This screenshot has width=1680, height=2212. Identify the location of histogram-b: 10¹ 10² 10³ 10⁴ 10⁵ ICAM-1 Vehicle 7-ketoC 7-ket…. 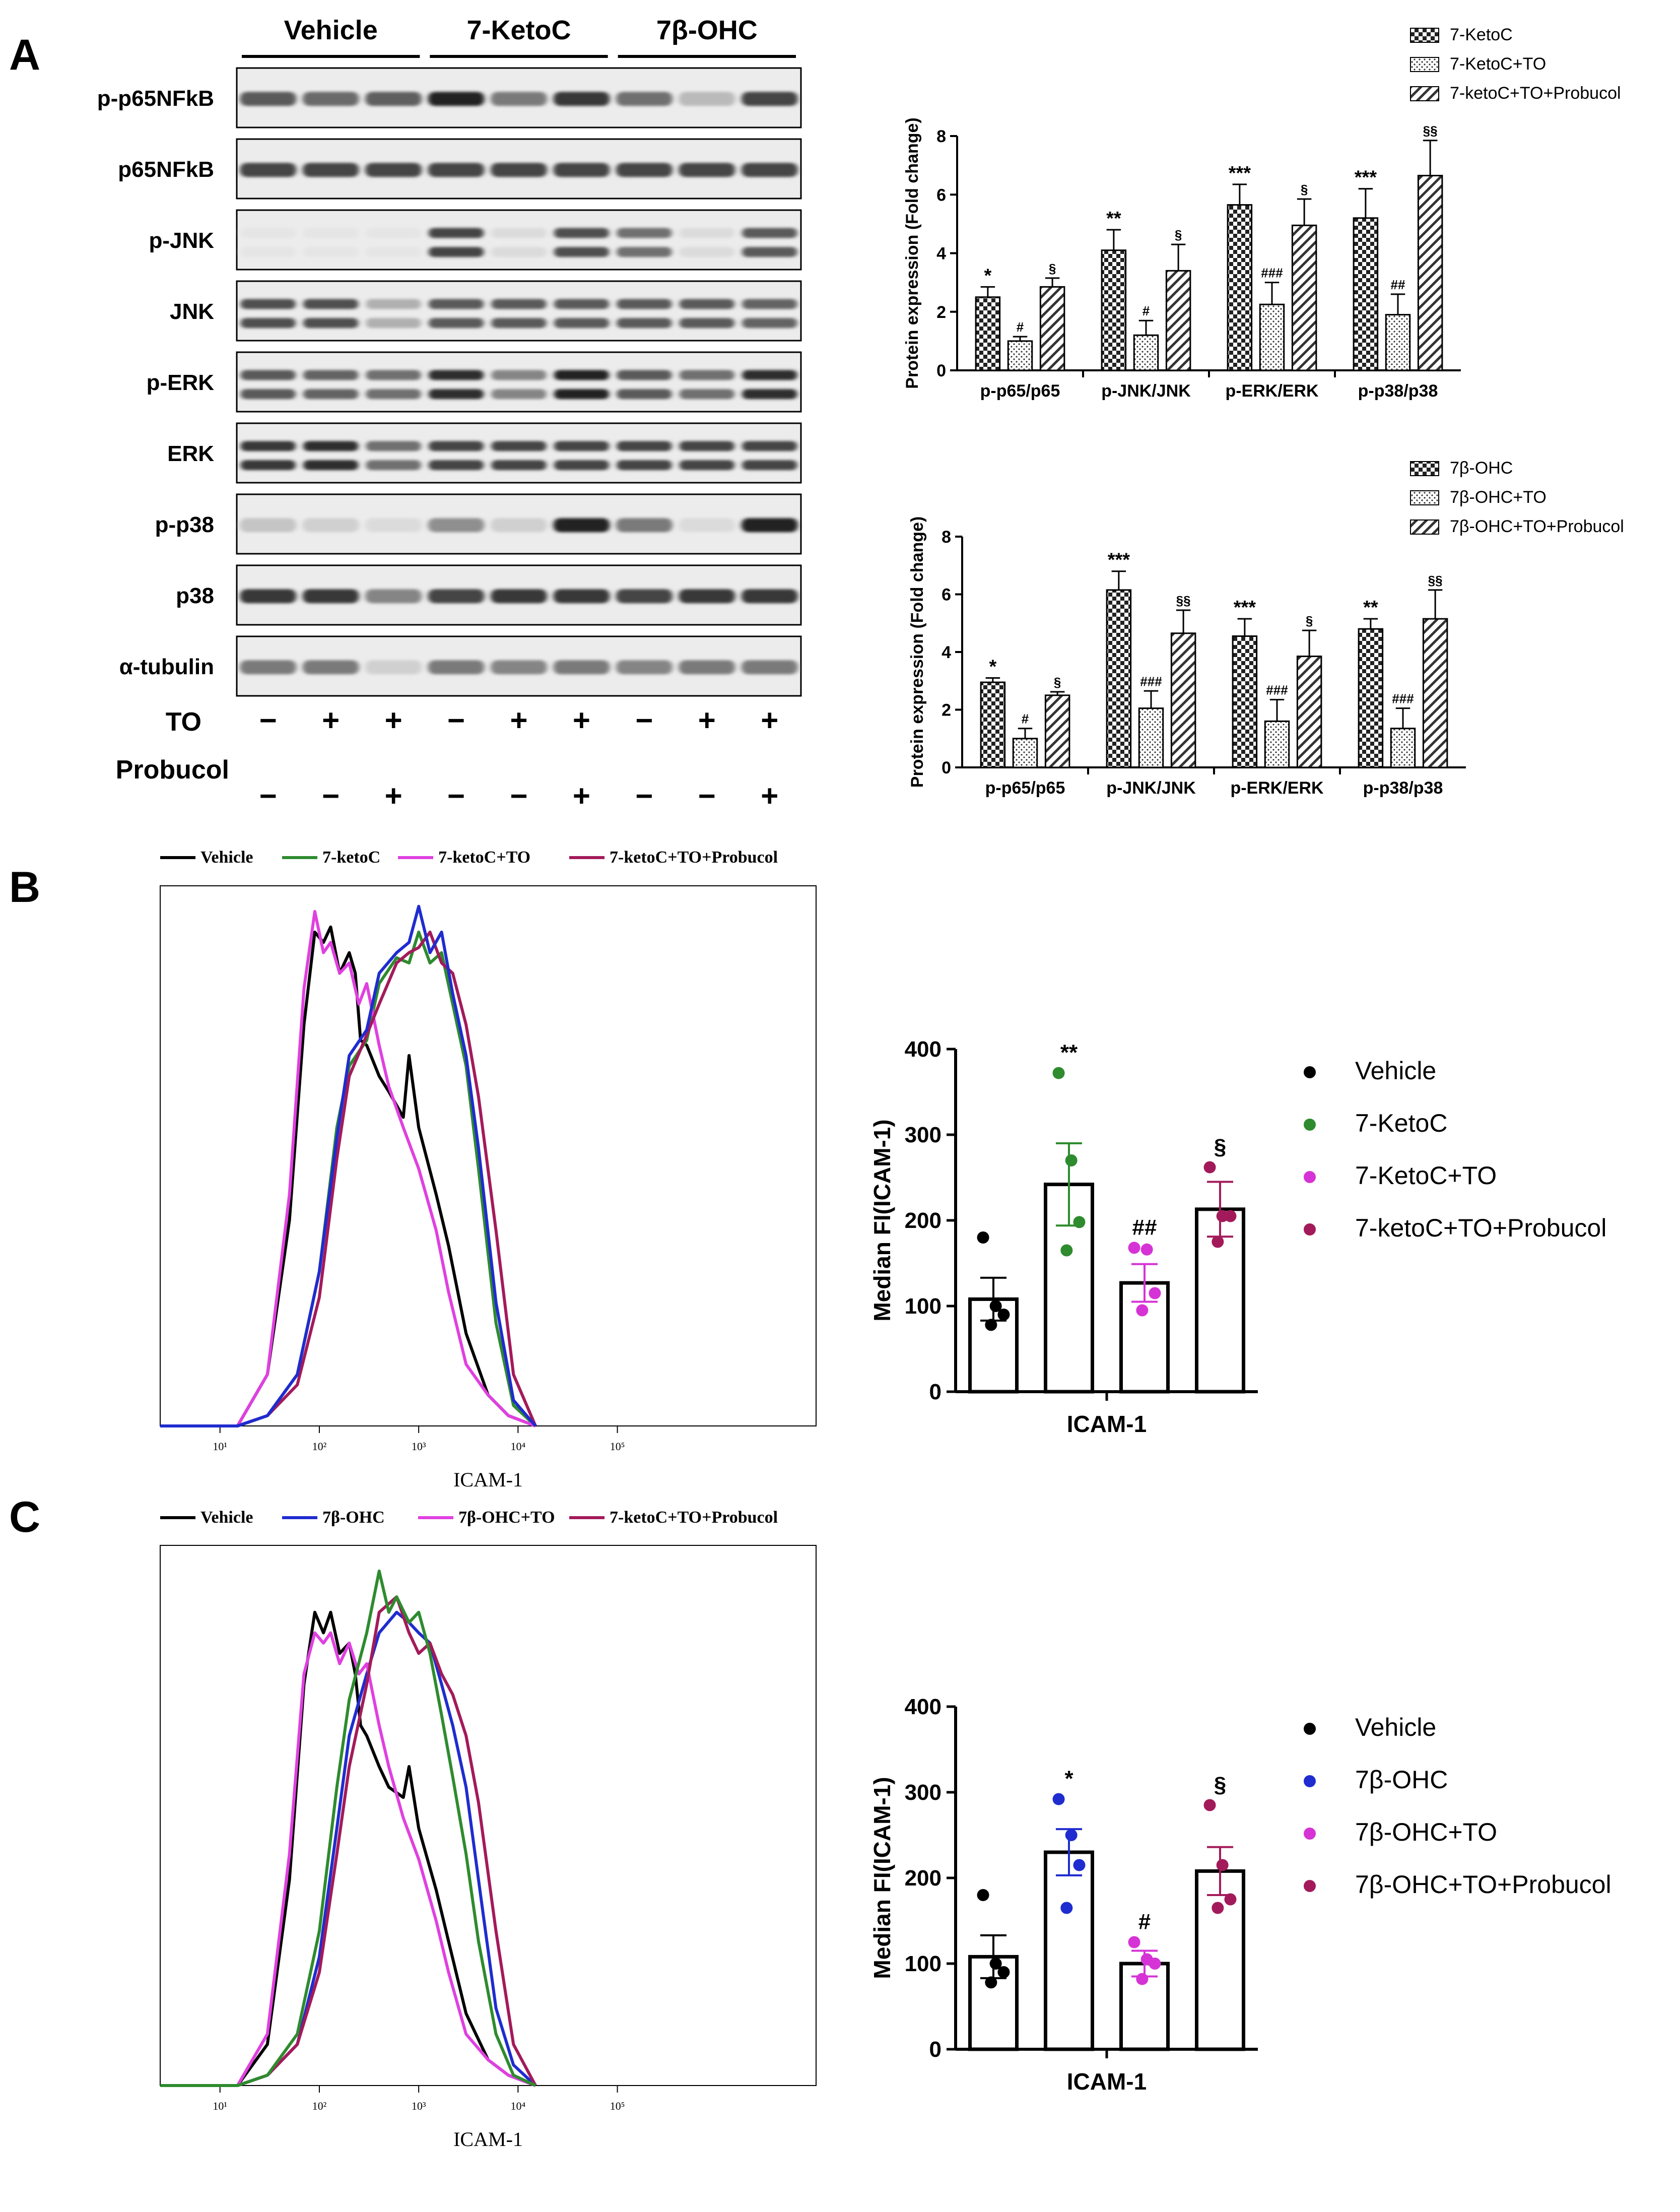
(488, 1169).